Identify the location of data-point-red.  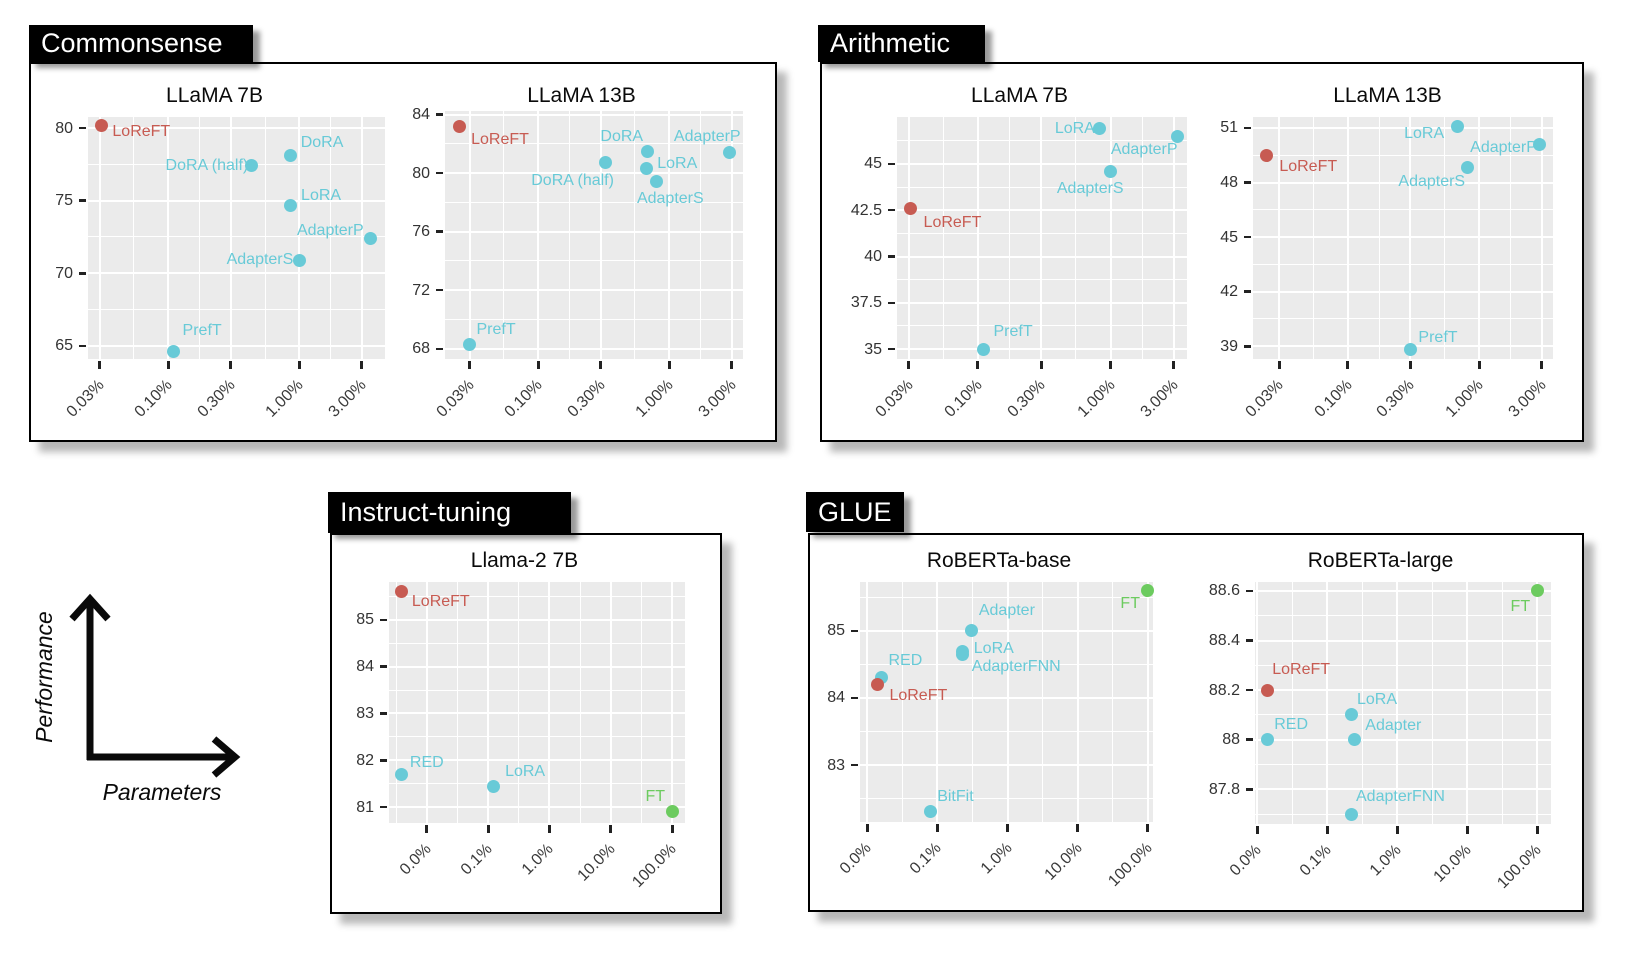
(402, 774).